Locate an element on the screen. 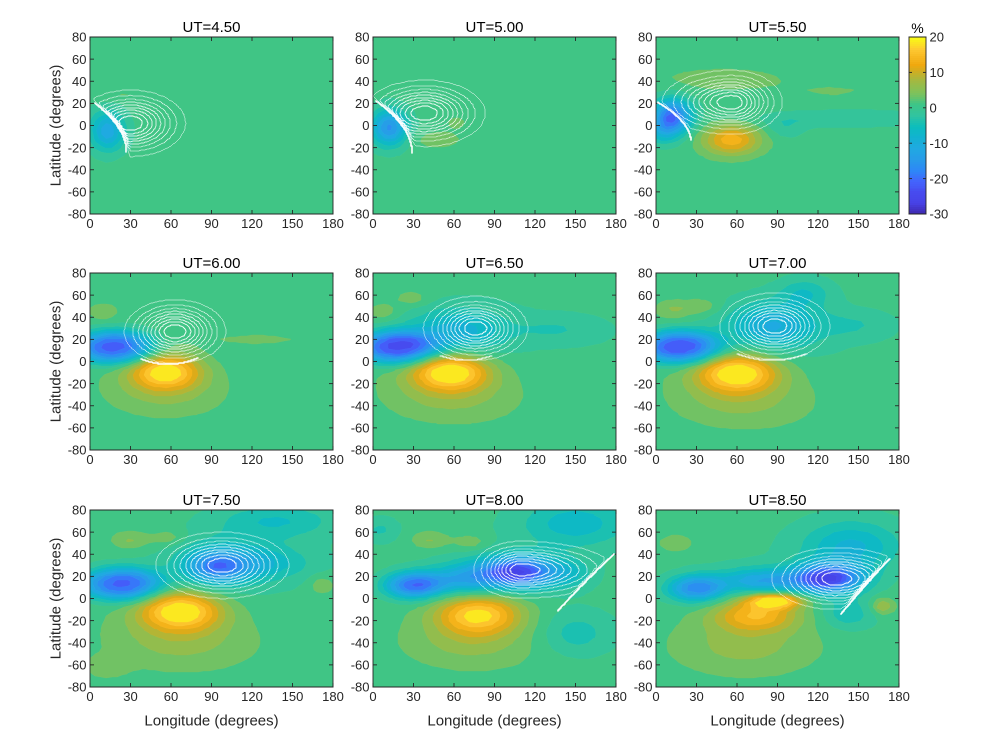 The image size is (1000, 750). svg-text: UT=6.00 is located at coordinates (212, 263).